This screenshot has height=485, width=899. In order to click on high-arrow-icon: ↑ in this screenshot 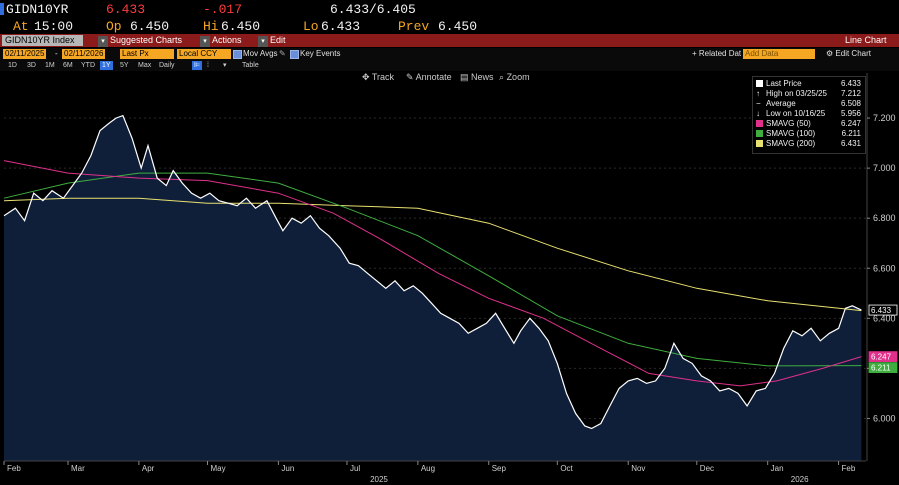, I will do `click(758, 93)`.